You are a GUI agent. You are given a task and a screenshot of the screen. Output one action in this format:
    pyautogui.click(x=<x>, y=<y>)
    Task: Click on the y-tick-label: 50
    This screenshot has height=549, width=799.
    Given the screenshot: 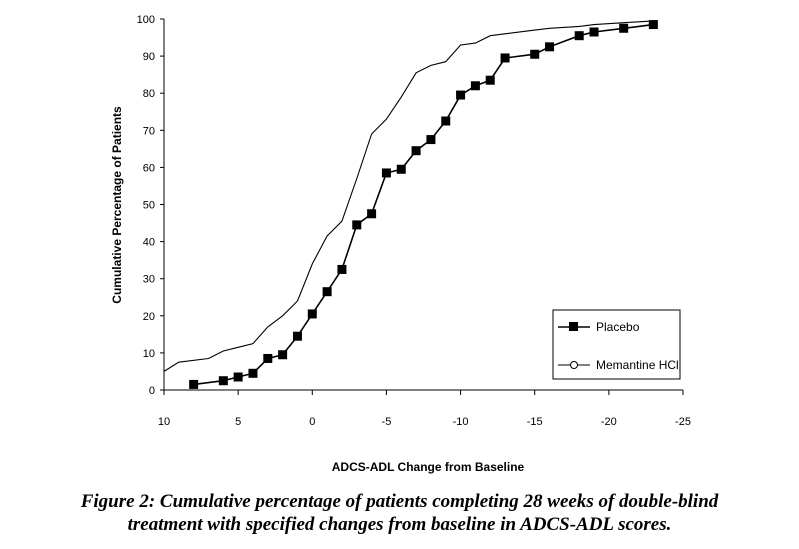 What is the action you would take?
    pyautogui.click(x=149, y=206)
    